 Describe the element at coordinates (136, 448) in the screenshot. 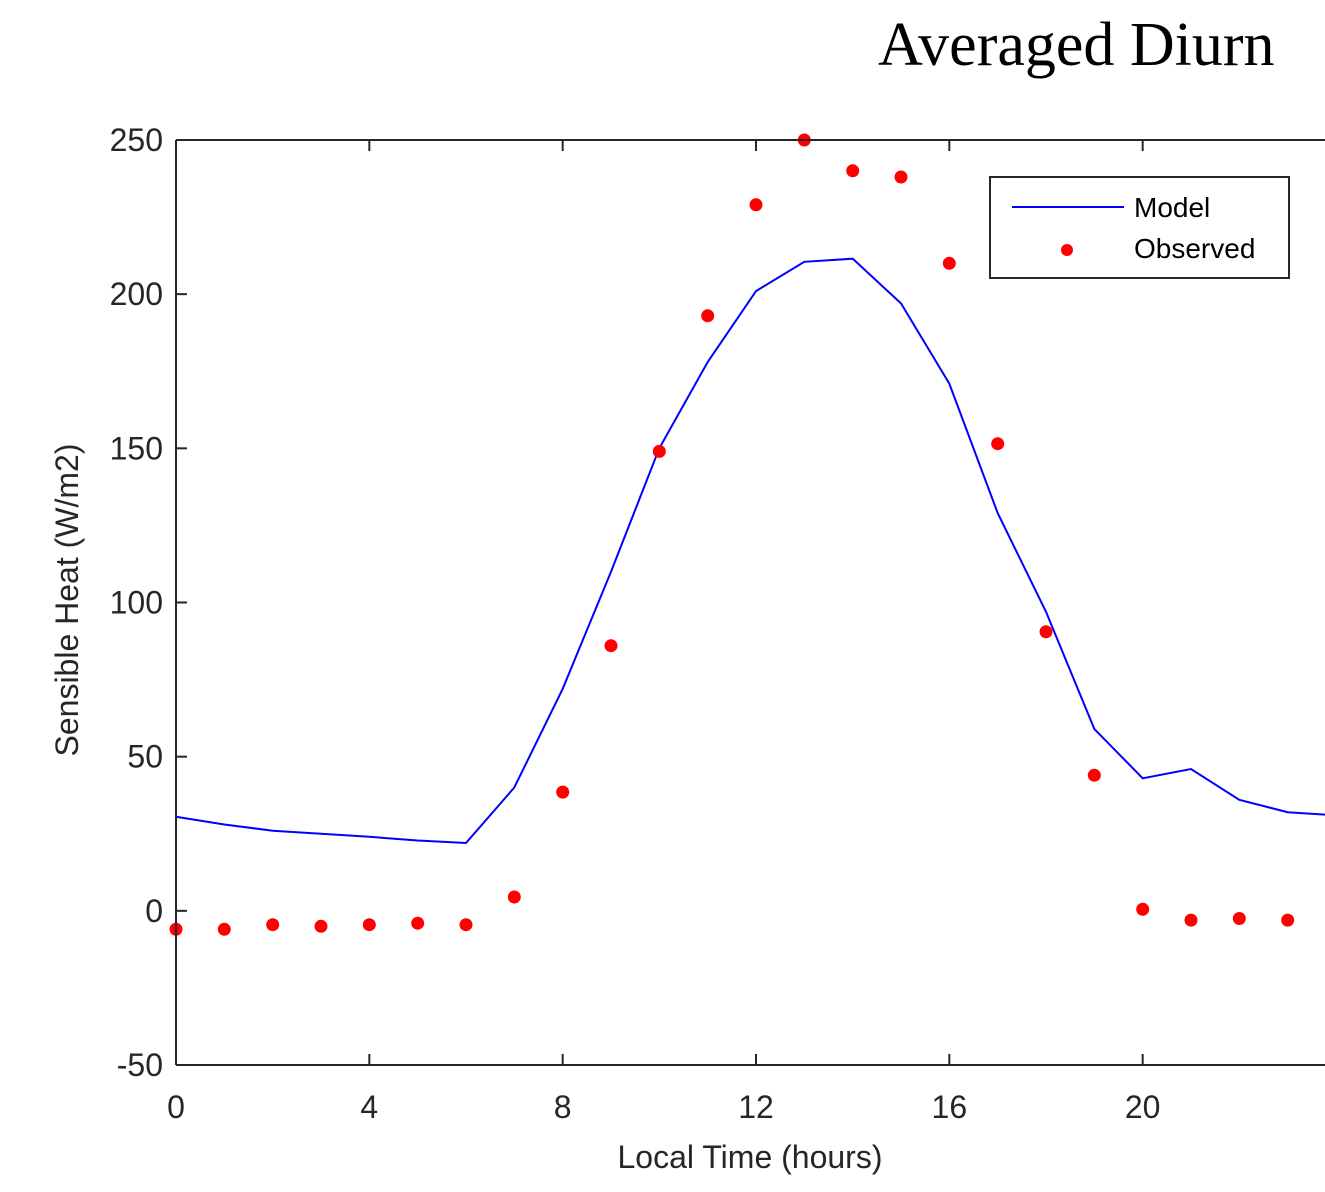

I see `y-tick-label: 150` at that location.